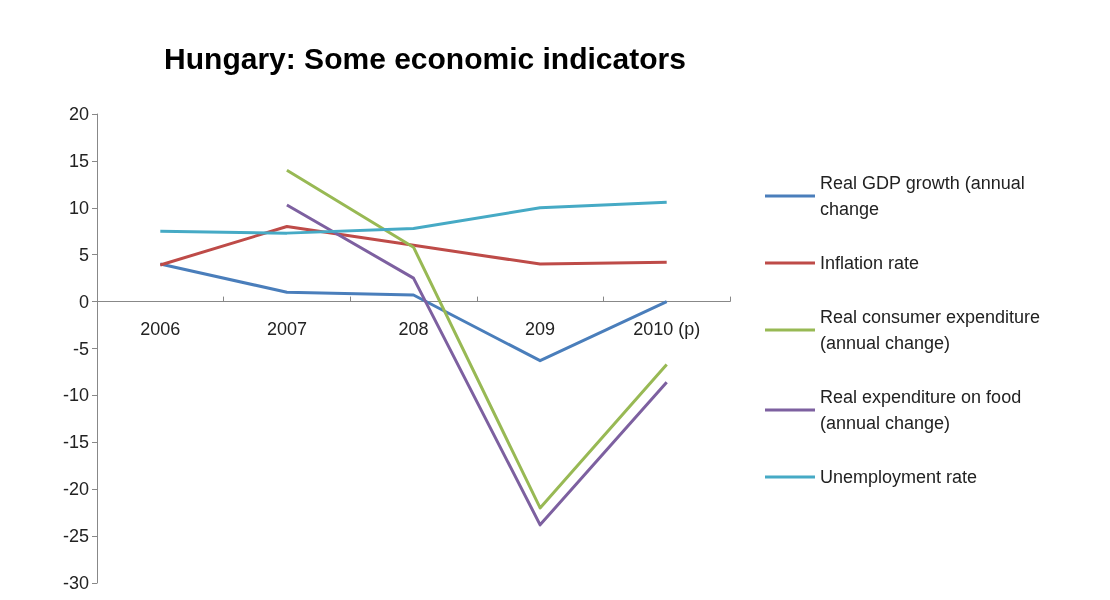  Describe the element at coordinates (75, 395) in the screenshot. I see `y-tick-label: -10` at that location.